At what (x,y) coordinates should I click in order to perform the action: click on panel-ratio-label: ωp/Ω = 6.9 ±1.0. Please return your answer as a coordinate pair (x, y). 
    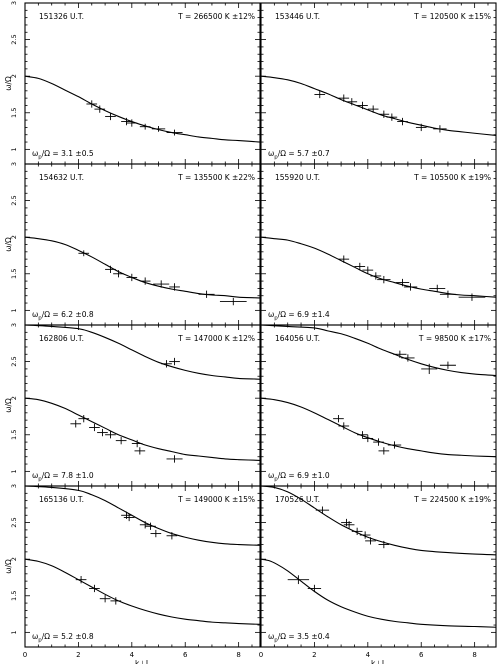
    Looking at the image, I should click on (299, 477).